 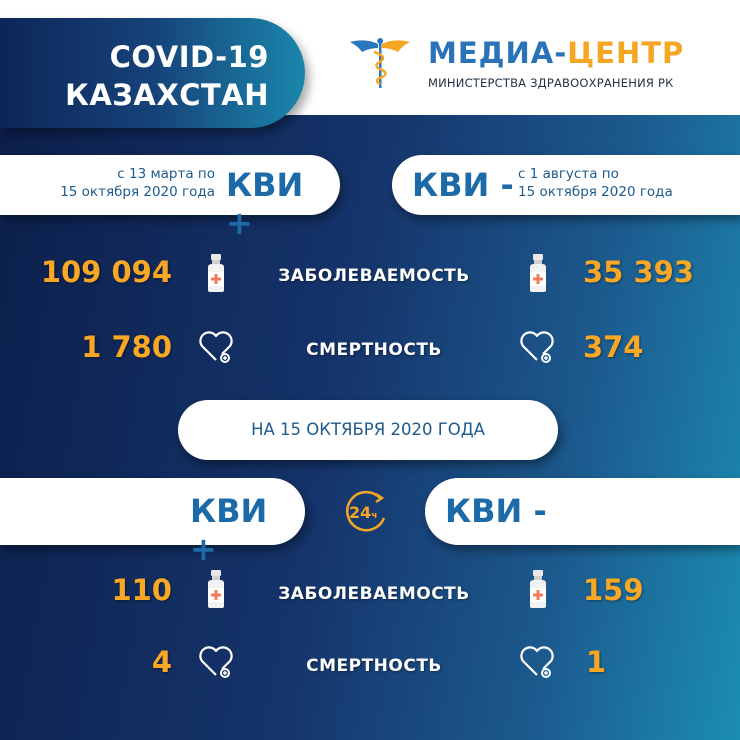 What do you see at coordinates (596, 662) in the screenshot?
I see `daily-negative-deaths: 1` at bounding box center [596, 662].